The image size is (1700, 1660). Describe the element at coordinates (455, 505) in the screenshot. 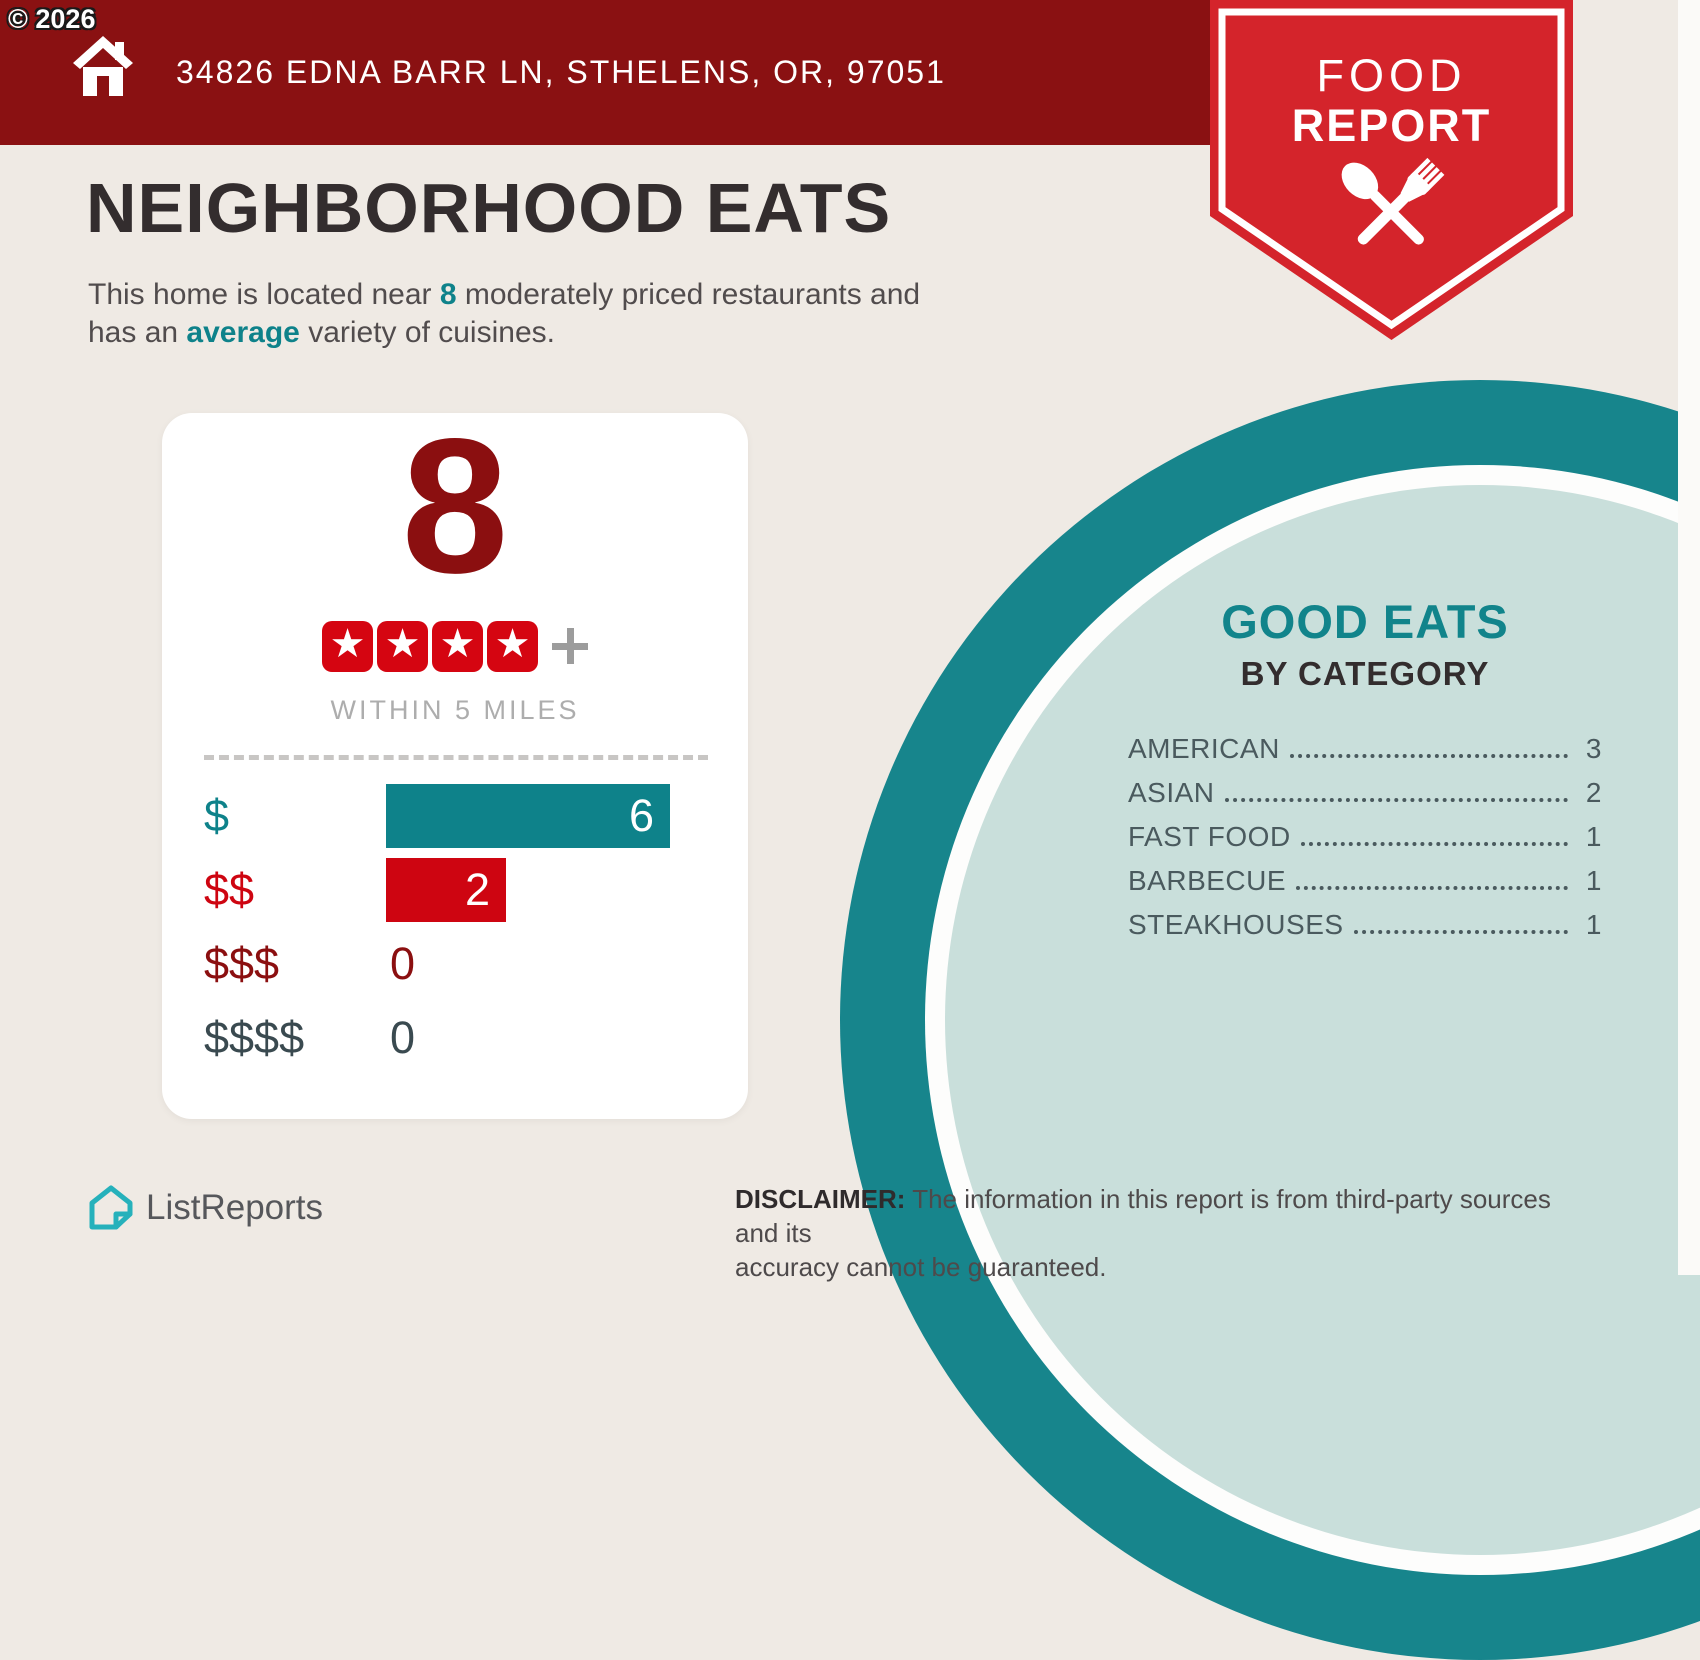

I see `restaurant-count: 8` at that location.